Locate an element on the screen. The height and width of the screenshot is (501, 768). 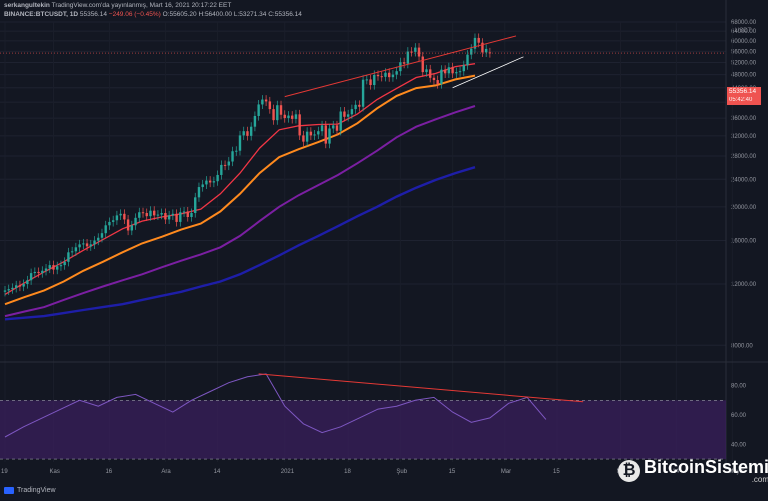
author-name: serkangultekin is located at coordinates (27, 5).